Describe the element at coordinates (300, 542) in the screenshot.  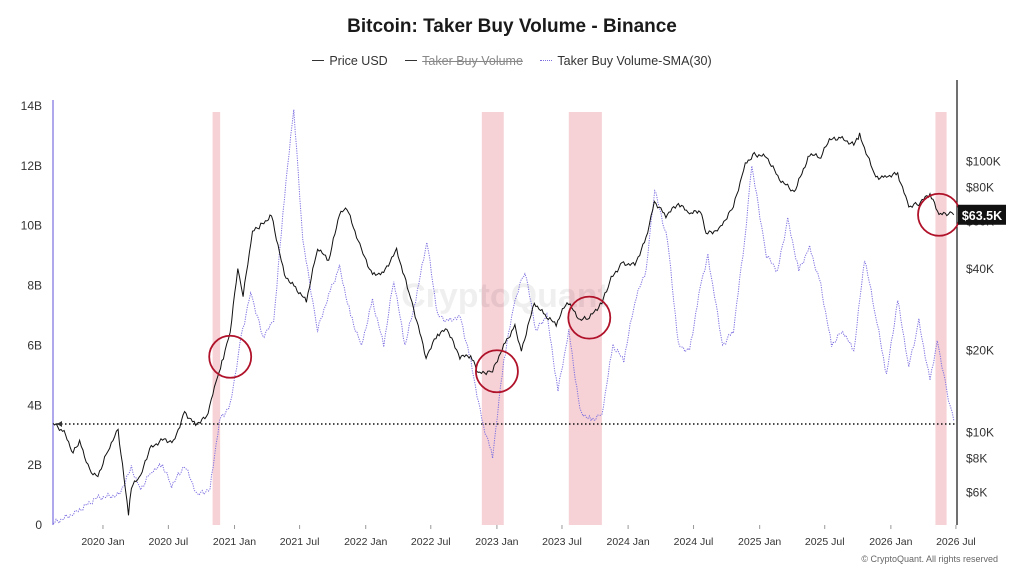
I see `x-tick-label: 2021 Jul` at that location.